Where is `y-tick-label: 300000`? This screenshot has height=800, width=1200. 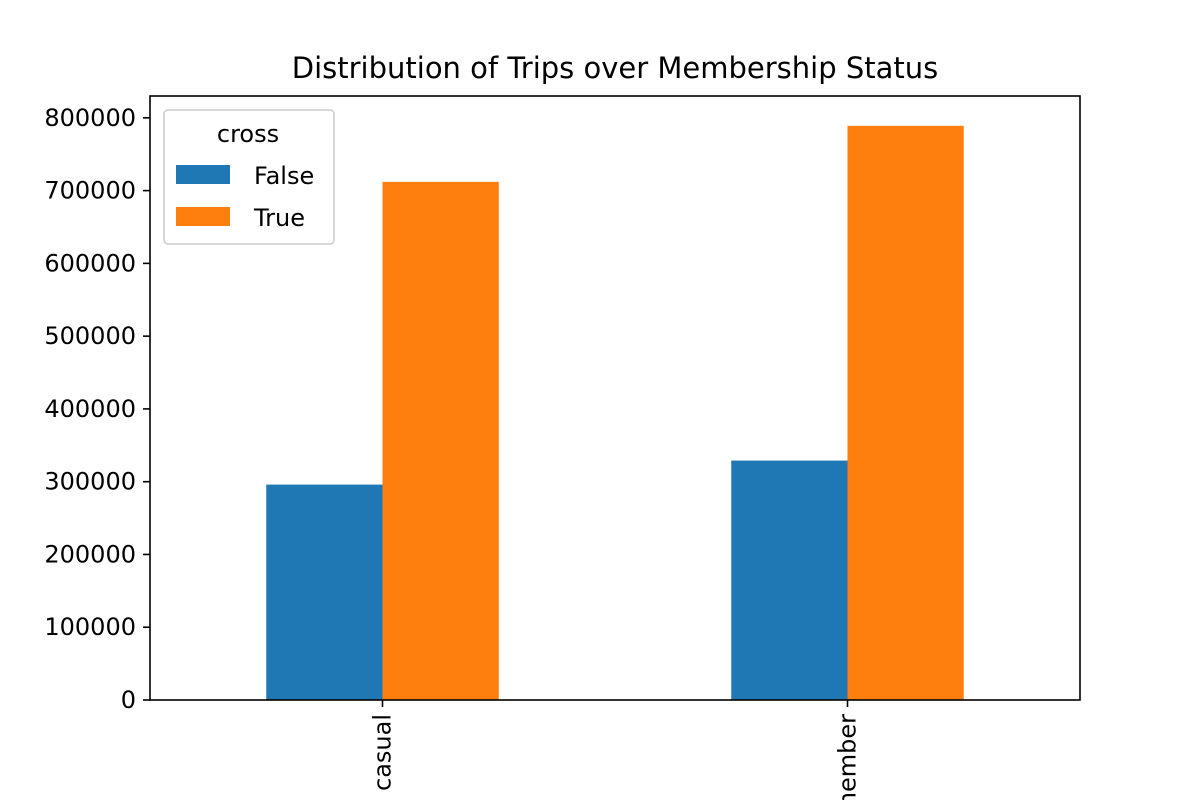
y-tick-label: 300000 is located at coordinates (90, 482).